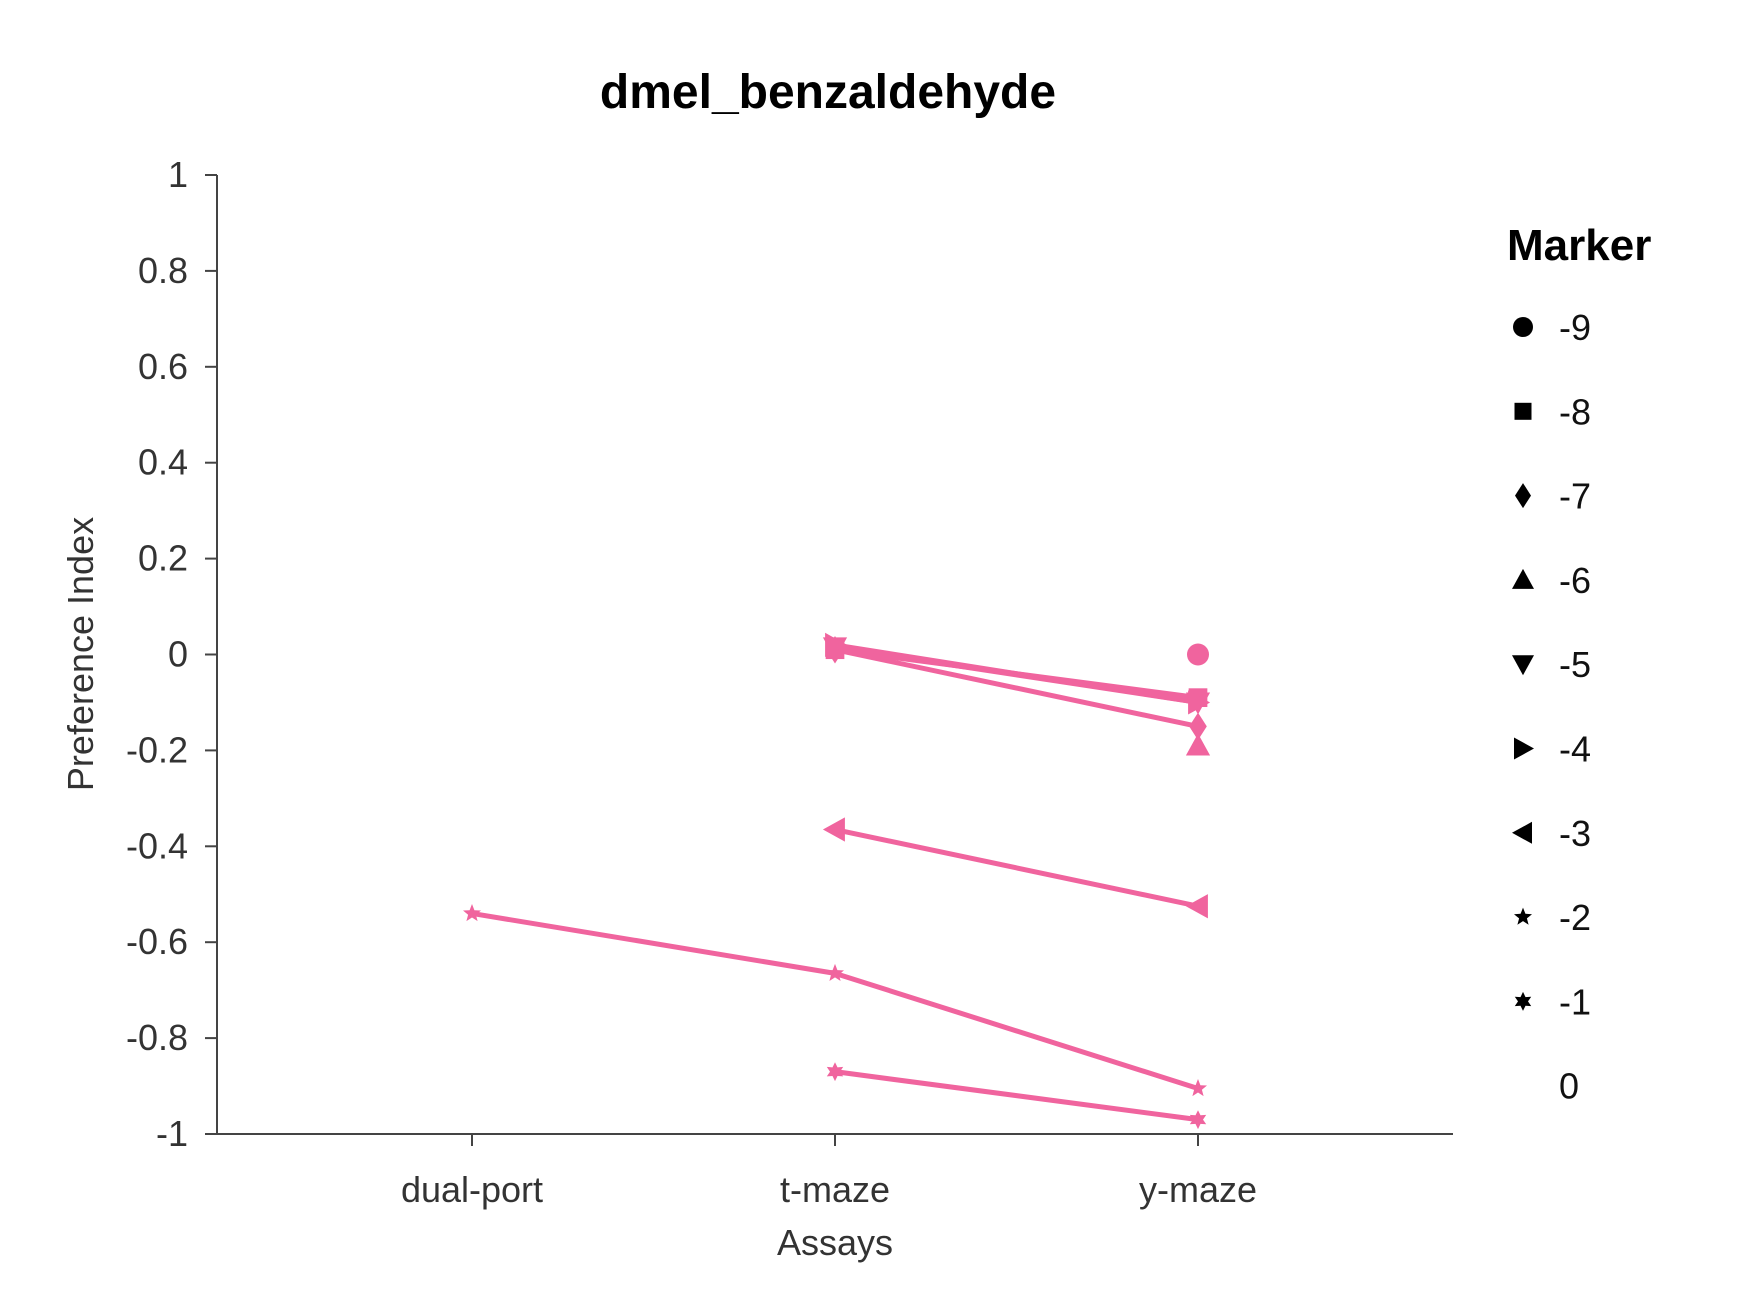 This screenshot has height=1313, width=1750. I want to click on y-tick-label: -0.6, so click(157, 941).